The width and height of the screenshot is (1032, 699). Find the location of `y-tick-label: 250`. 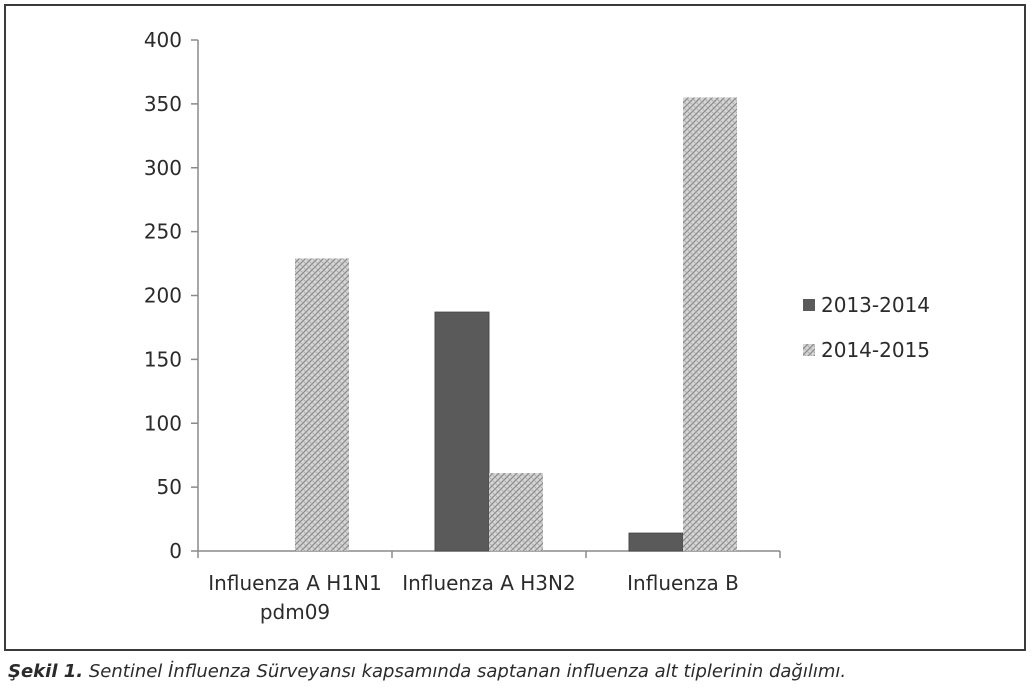

y-tick-label: 250 is located at coordinates (163, 232).